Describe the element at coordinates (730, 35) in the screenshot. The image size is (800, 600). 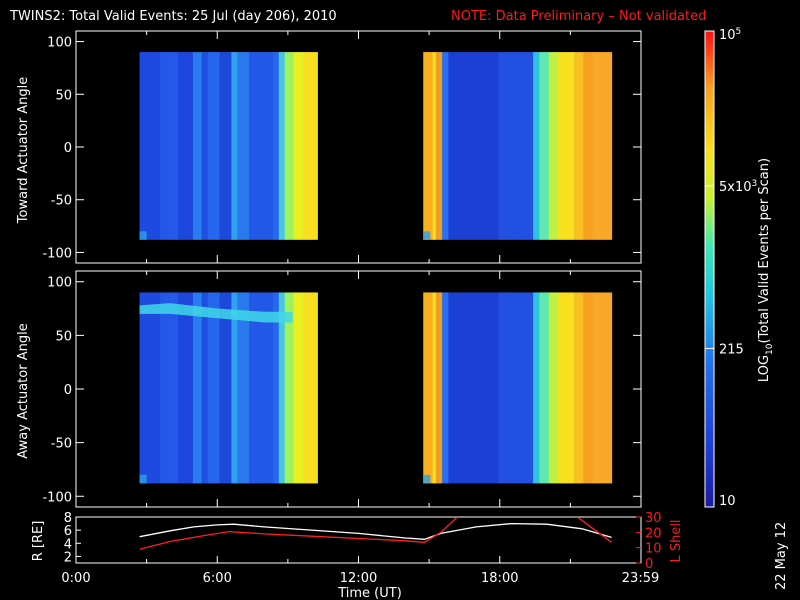
I see `colorbar-tick-label: 105` at that location.